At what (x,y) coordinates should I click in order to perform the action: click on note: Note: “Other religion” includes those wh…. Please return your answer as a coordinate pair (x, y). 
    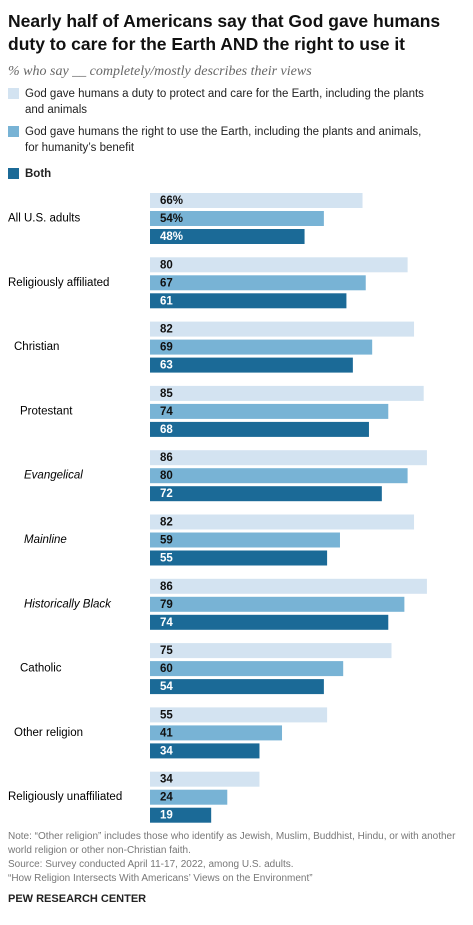
    Looking at the image, I should click on (232, 843).